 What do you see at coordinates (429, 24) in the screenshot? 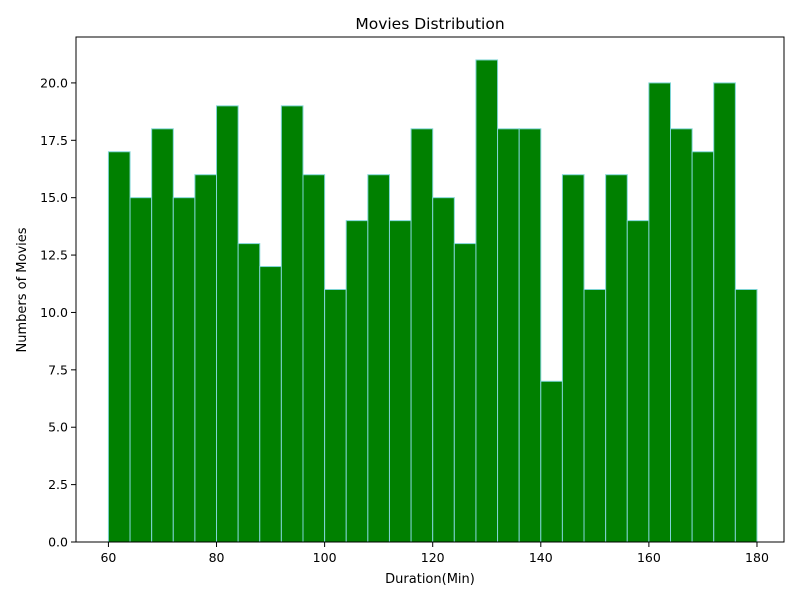
I see `chart-title: Movies Distribution` at bounding box center [429, 24].